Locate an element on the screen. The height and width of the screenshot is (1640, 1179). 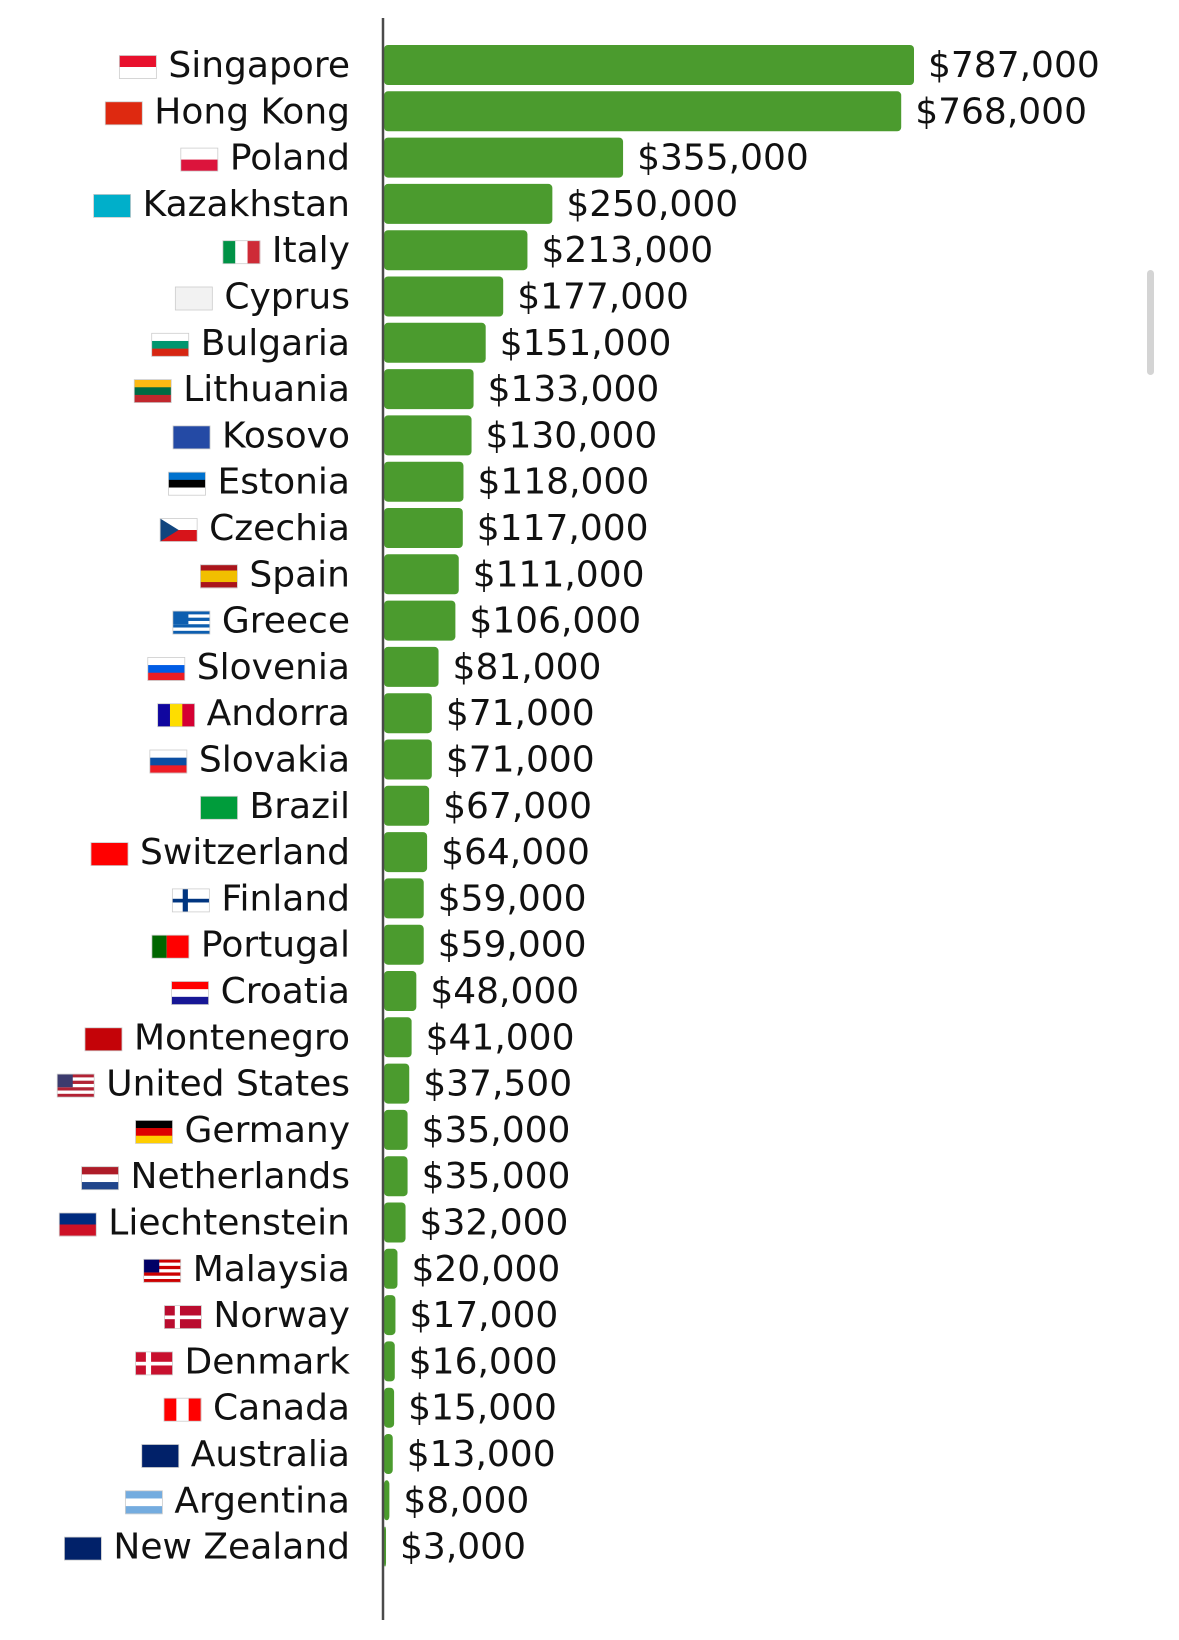
value-label-new-zealand: $3,000 is located at coordinates (463, 1547).